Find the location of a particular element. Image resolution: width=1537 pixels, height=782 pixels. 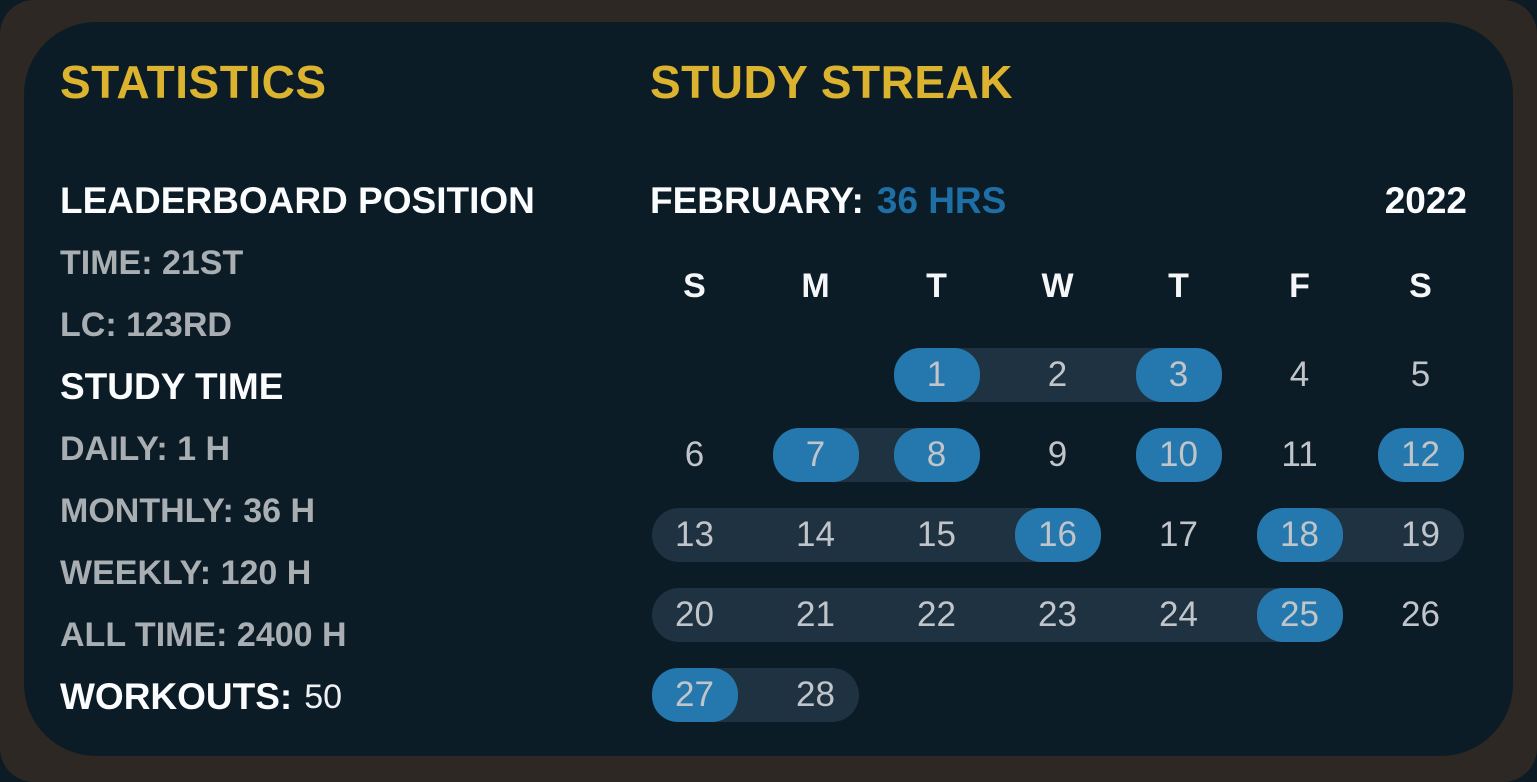

weekday-header-row: S M T W T F S is located at coordinates (1057, 286).